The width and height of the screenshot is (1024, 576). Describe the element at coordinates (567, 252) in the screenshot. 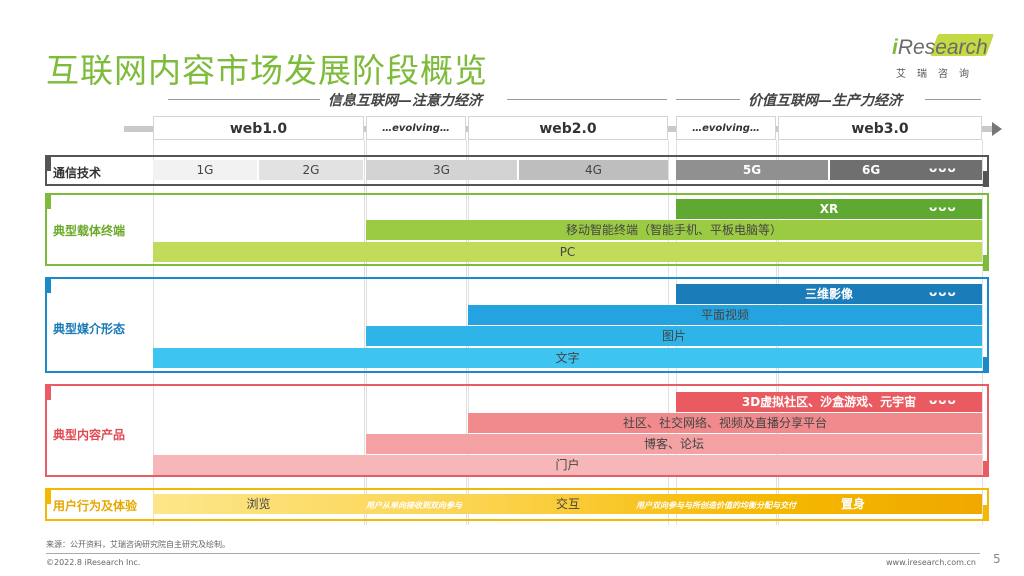

I see `terminal-bar-pc: PC` at that location.